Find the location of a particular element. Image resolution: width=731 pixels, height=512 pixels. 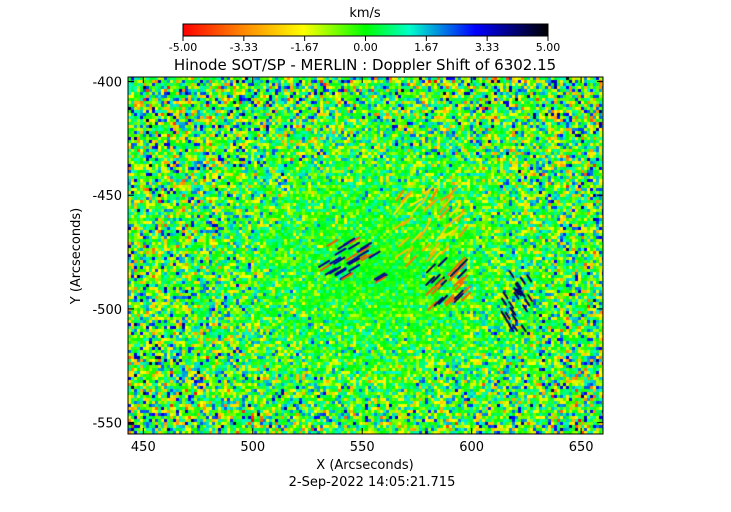

colorbar-tick-label: 0.00 is located at coordinates (365, 47).